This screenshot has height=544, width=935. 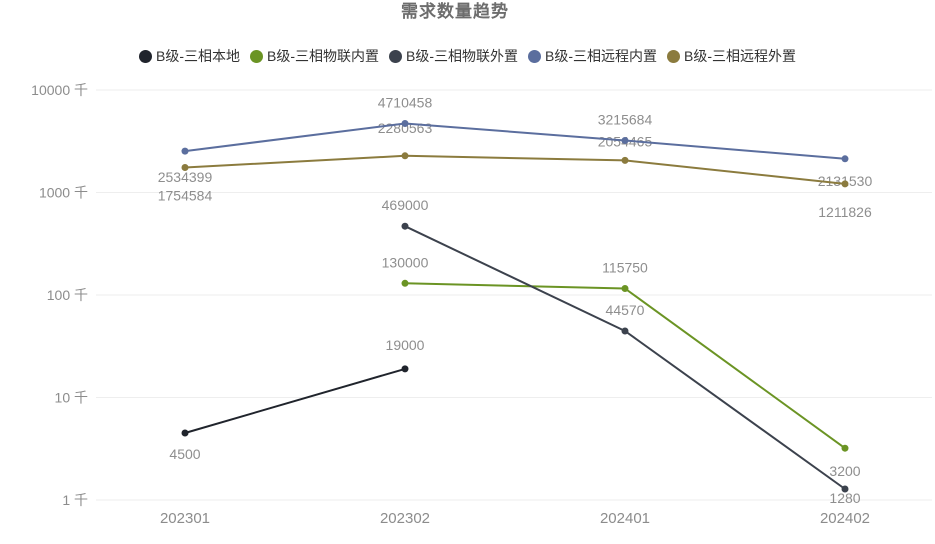 I want to click on legend-item: B级-三相远程内置, so click(x=592, y=56).